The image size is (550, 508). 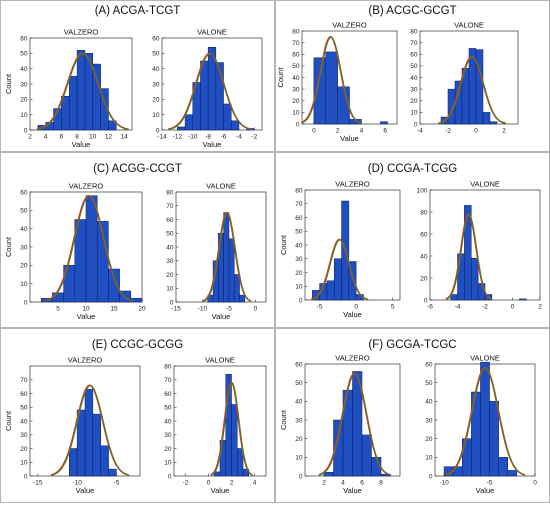 What do you see at coordinates (38, 483) in the screenshot?
I see `x-tick-label: -15` at bounding box center [38, 483].